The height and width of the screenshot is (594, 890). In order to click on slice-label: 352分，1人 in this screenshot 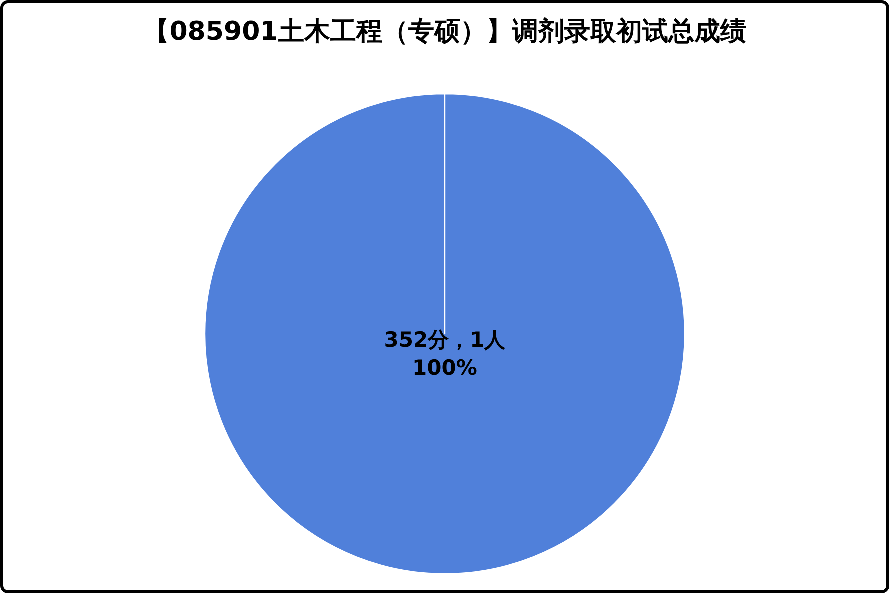, I will do `click(445, 340)`.